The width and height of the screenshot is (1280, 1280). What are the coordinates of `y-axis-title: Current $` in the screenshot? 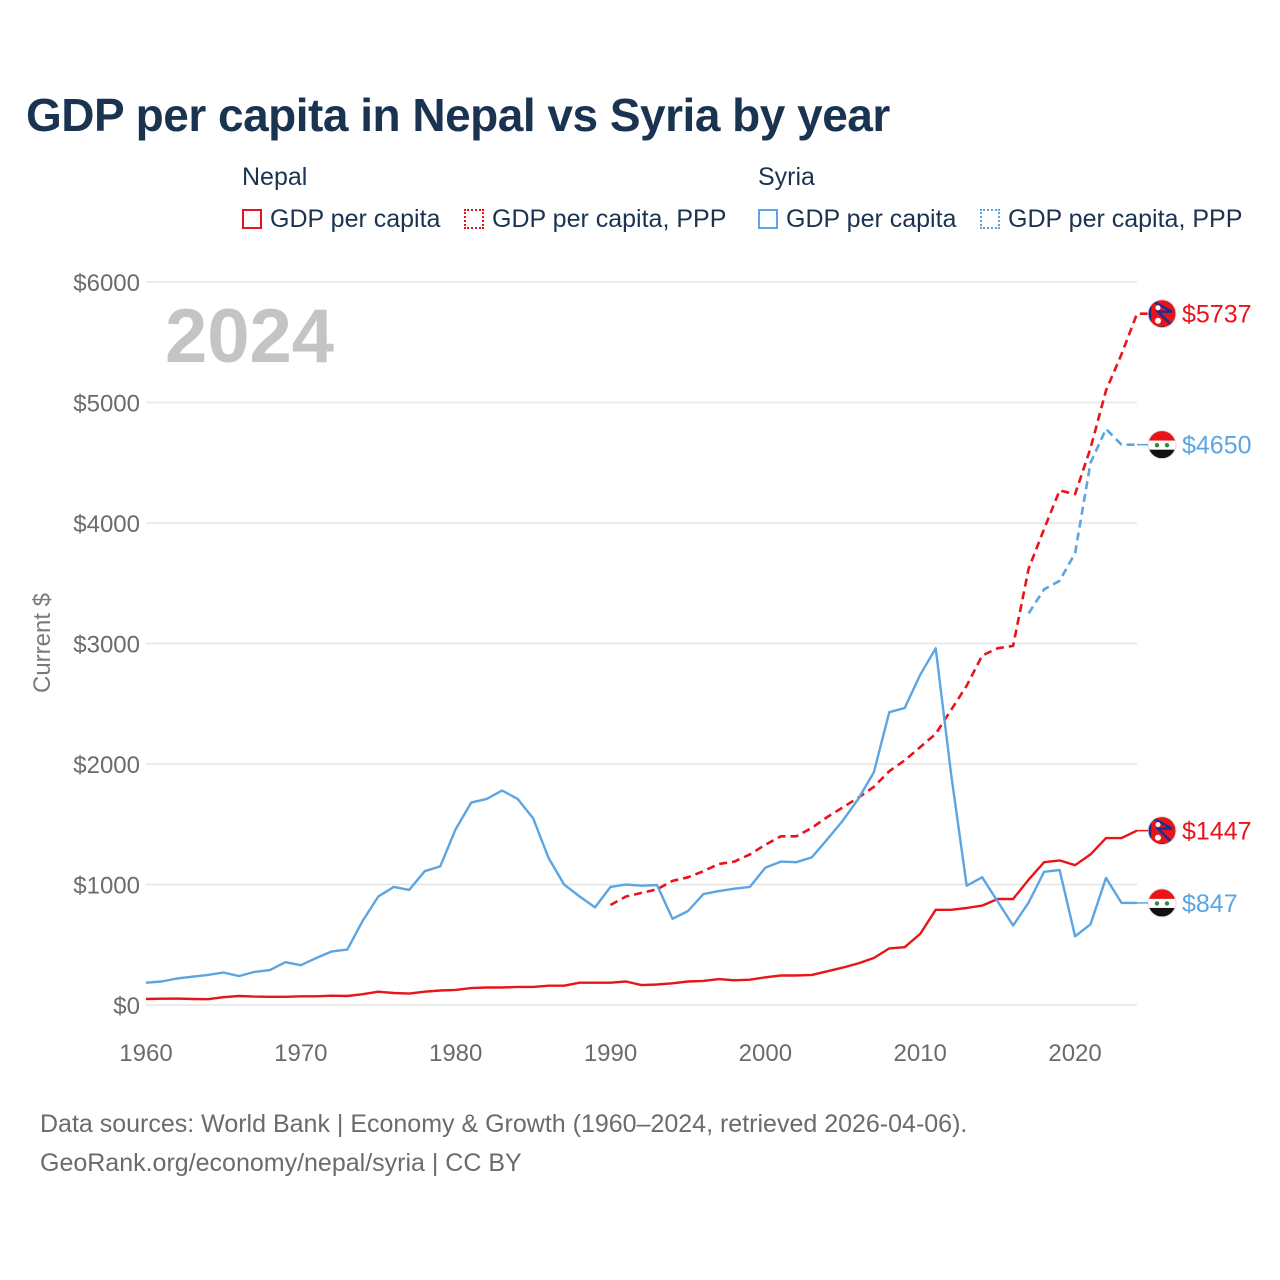 It's located at (42, 643).